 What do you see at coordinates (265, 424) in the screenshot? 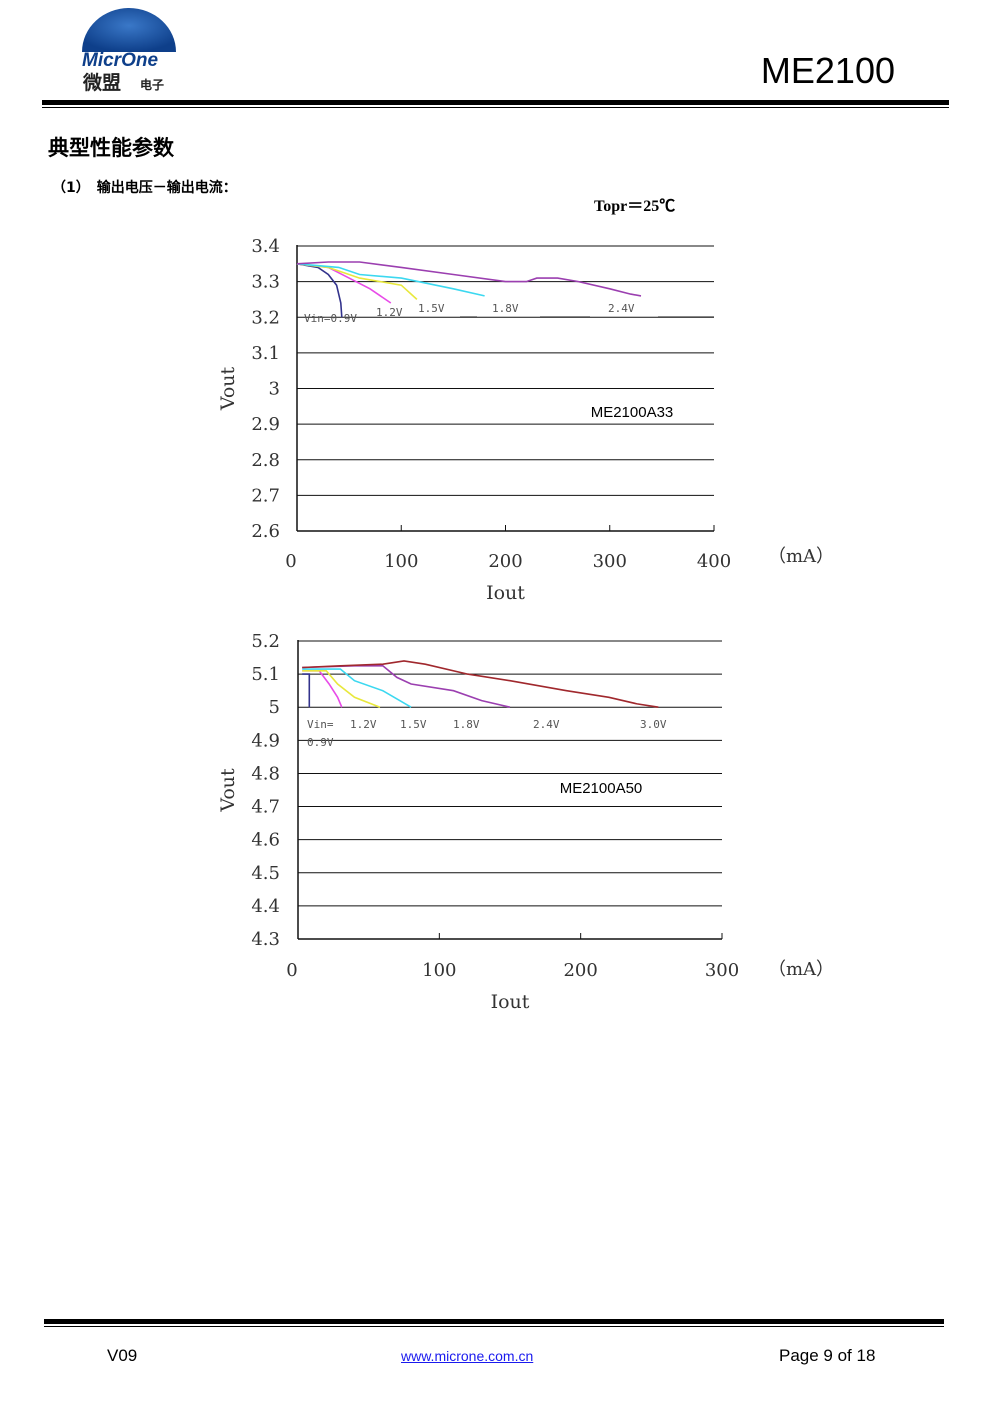
I see `y-tick-label: 2.9` at bounding box center [265, 424].